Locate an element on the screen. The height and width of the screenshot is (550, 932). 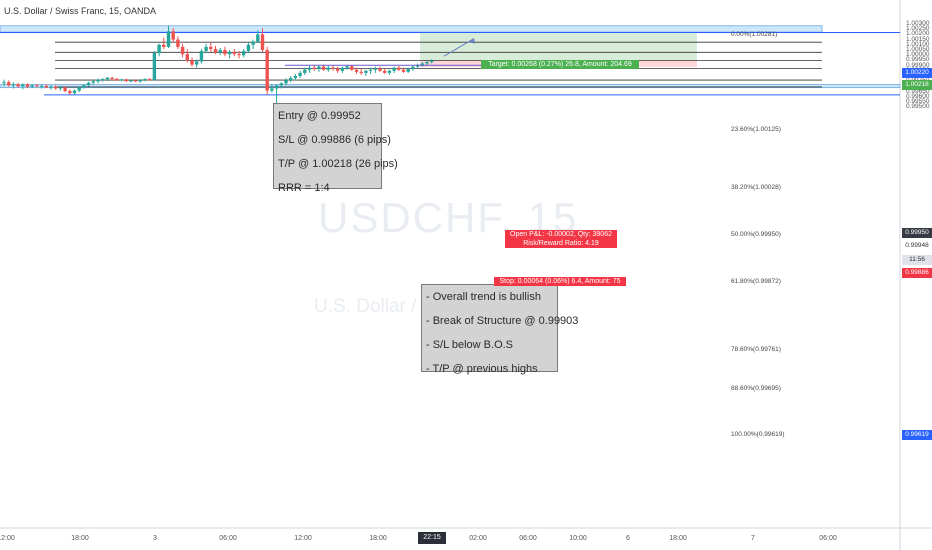
note-trend: - Overall trend is bullish is located at coordinates (483, 297).